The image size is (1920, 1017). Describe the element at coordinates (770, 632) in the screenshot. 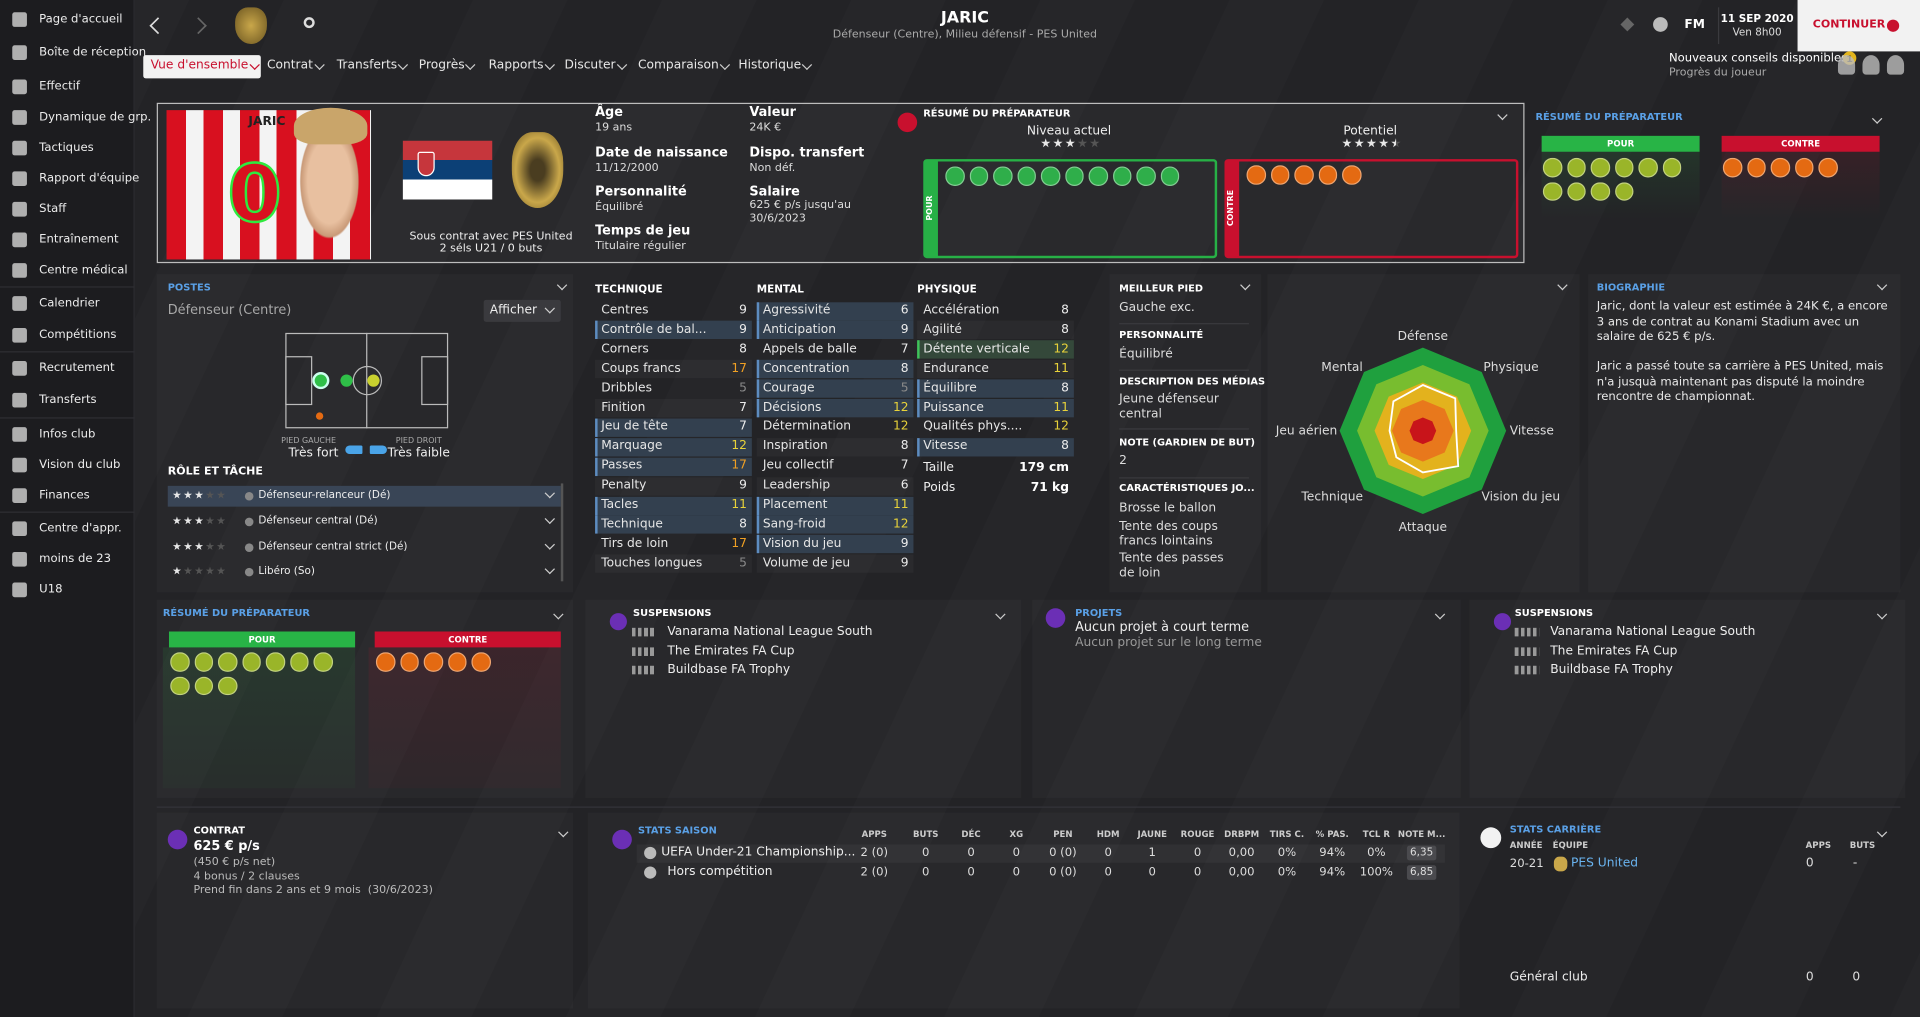

I see `competition: Vanarama National League South` at that location.